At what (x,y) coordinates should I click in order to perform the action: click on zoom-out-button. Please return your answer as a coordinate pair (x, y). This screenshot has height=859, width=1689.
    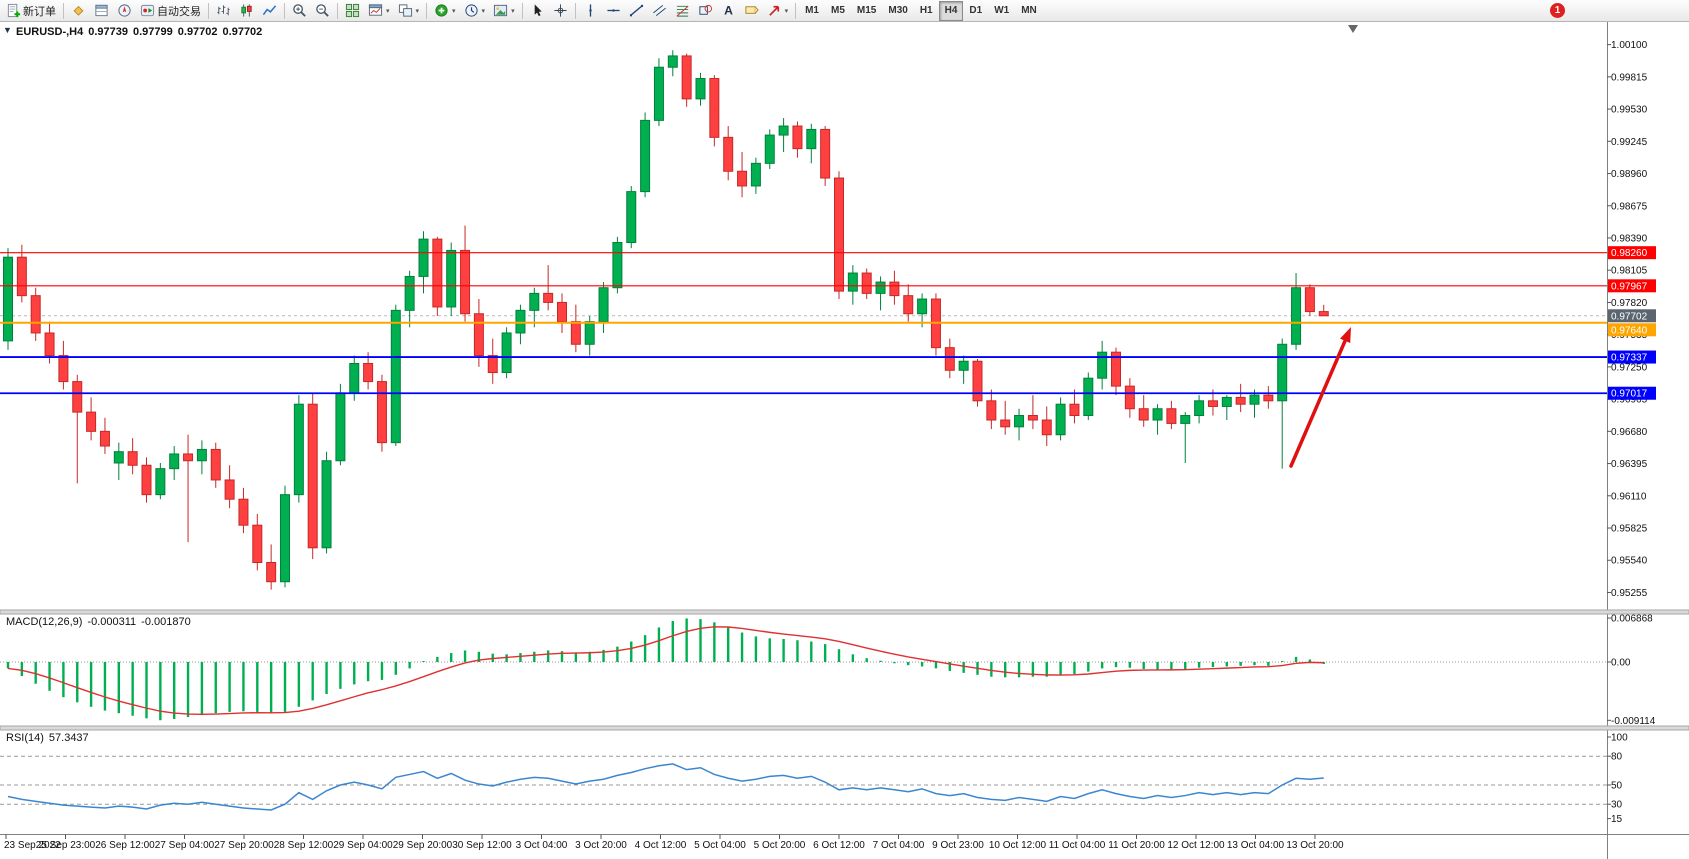
    Looking at the image, I should click on (322, 11).